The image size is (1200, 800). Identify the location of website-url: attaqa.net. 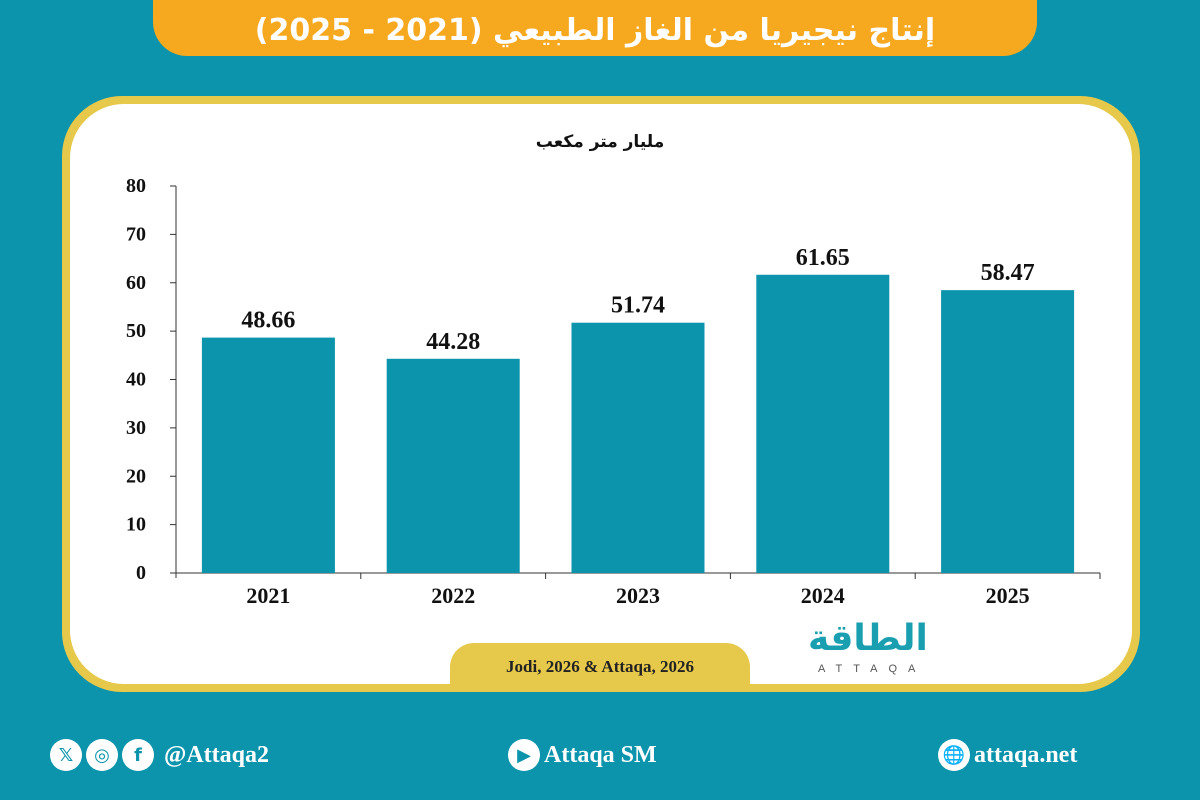
(1026, 754).